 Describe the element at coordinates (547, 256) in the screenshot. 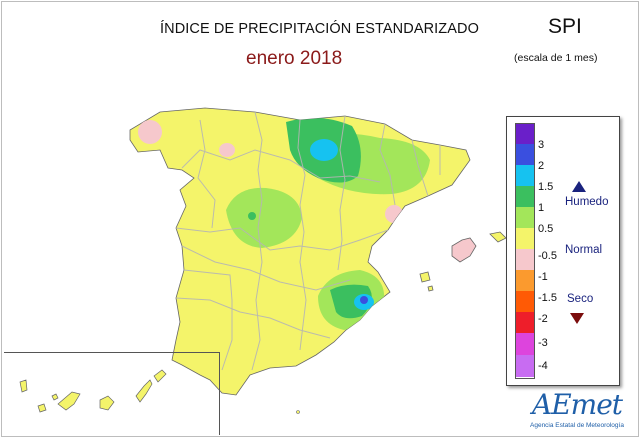

I see `legend-tick: -0.5` at that location.